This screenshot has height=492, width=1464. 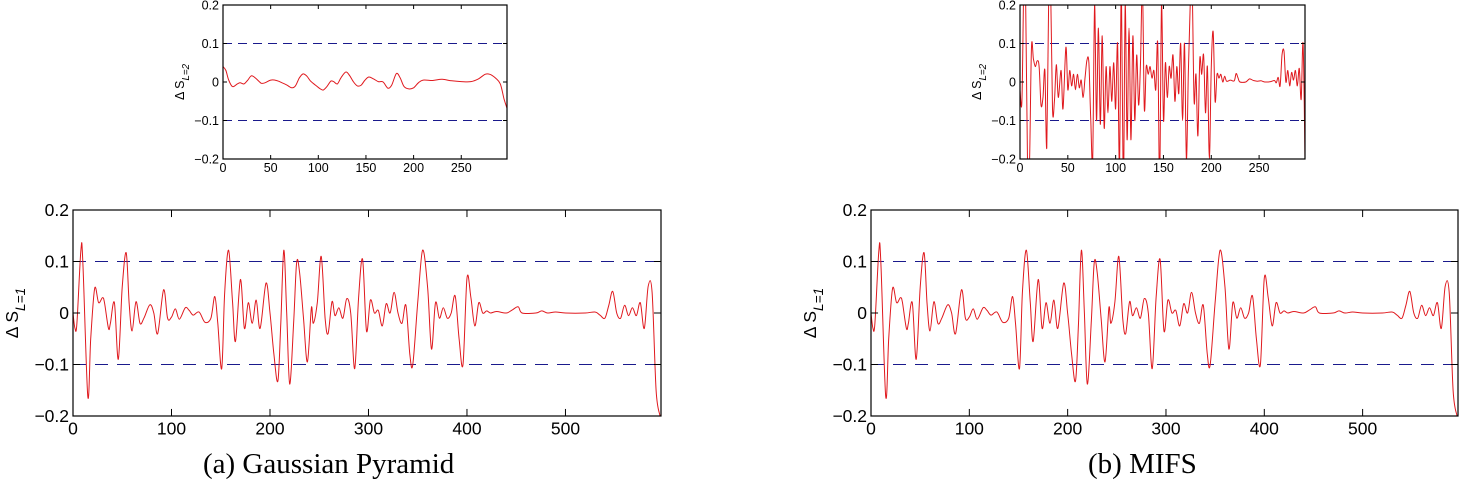 I want to click on chart-mifs-level2: 0 50 100 150 200 250 −0.2 −0.1 0 0.1 0.2 Δ SL=2, so click(x=1138, y=87).